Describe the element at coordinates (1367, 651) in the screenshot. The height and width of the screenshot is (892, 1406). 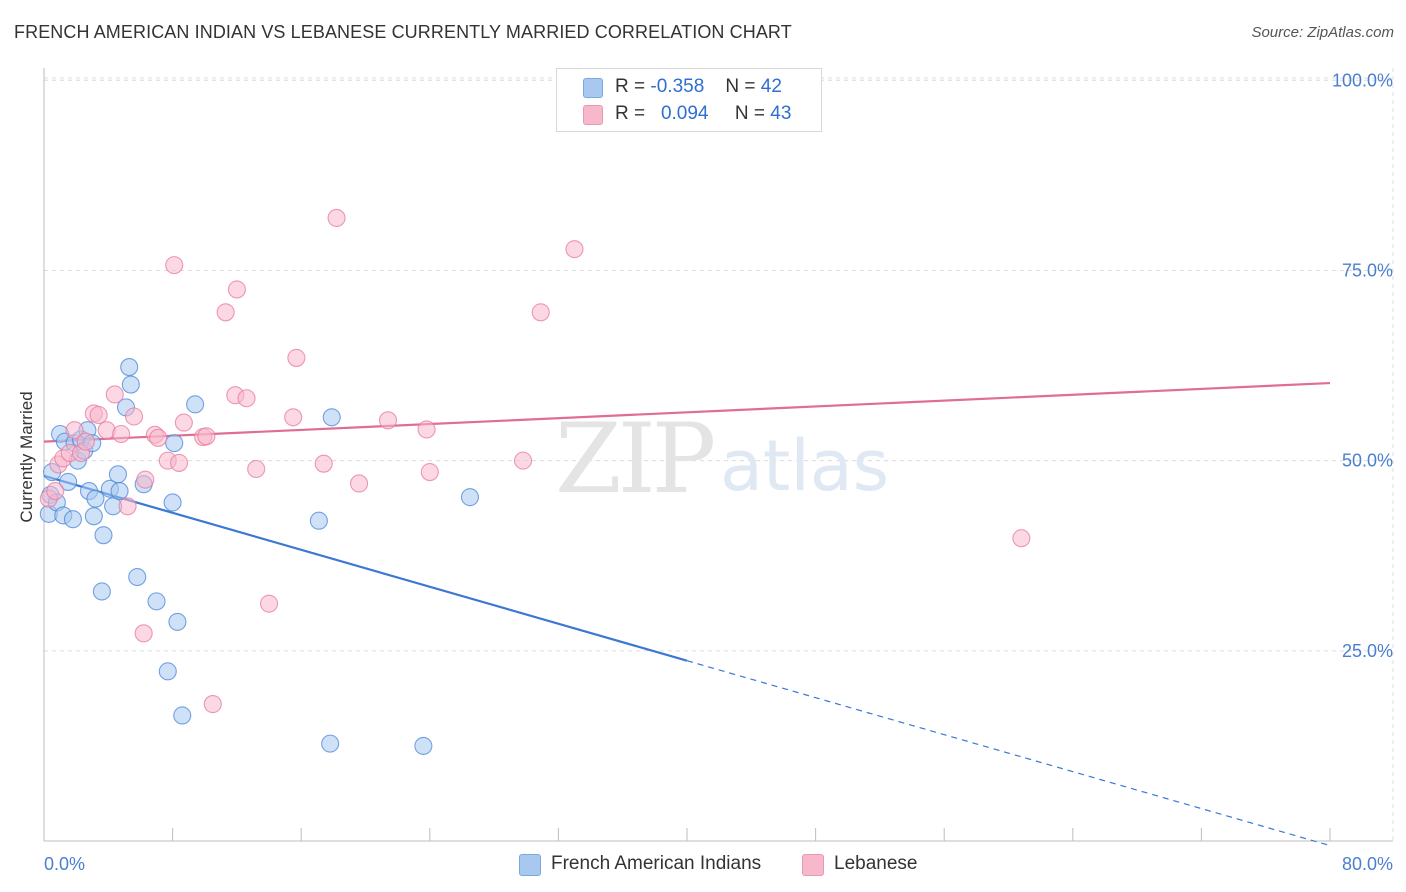
I see `y-tick-label: 25.0%` at that location.